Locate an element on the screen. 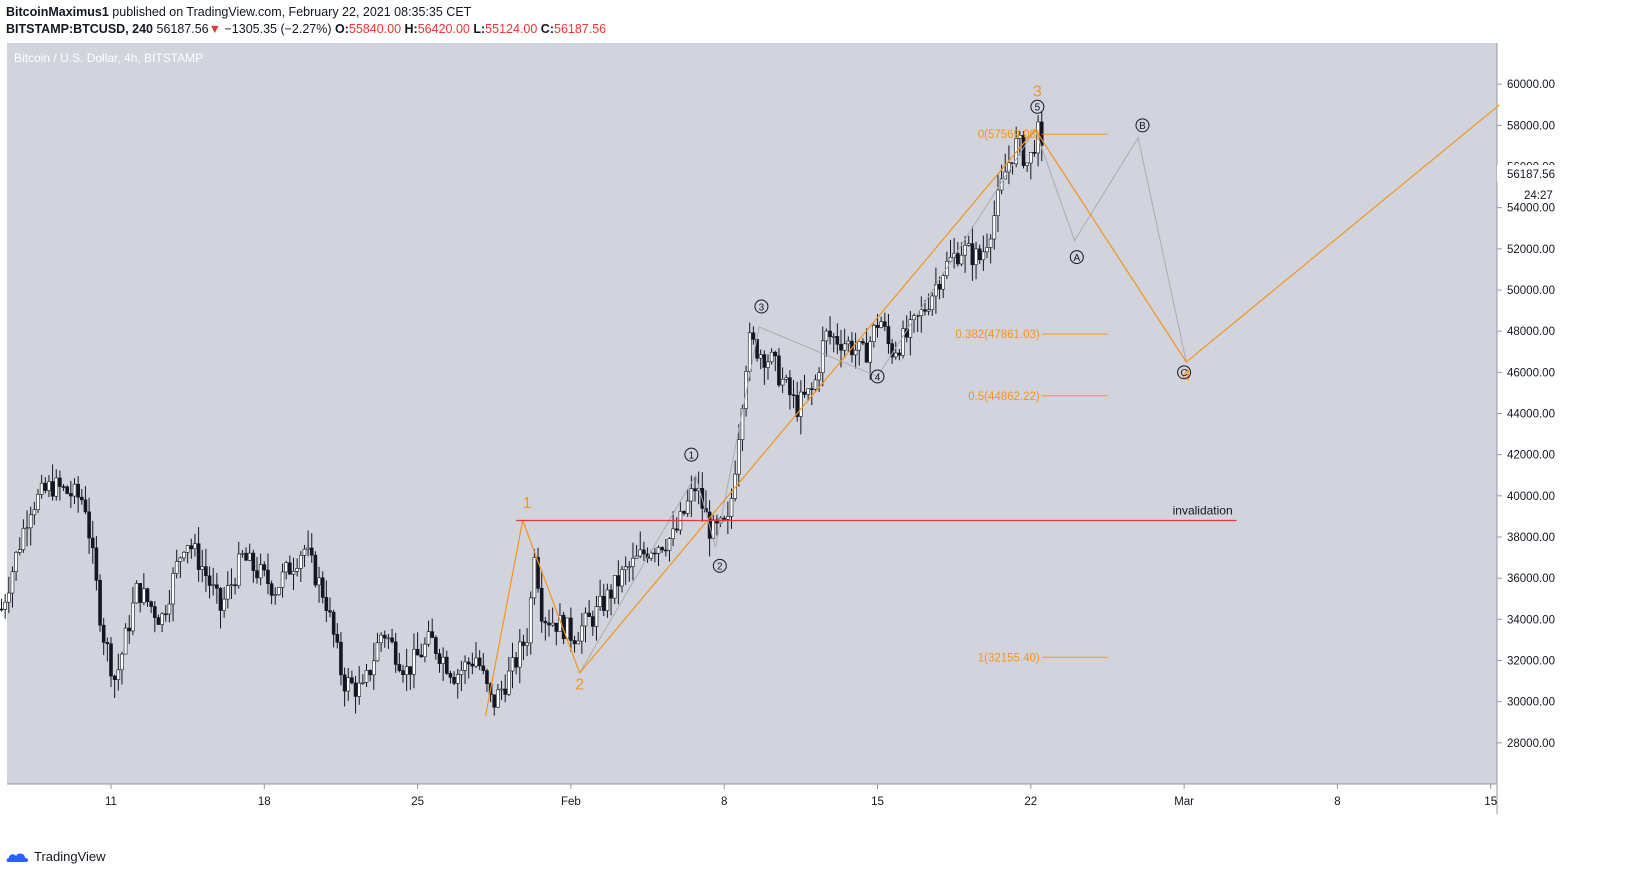  y-tick-label: 44000.00 is located at coordinates (1531, 415).